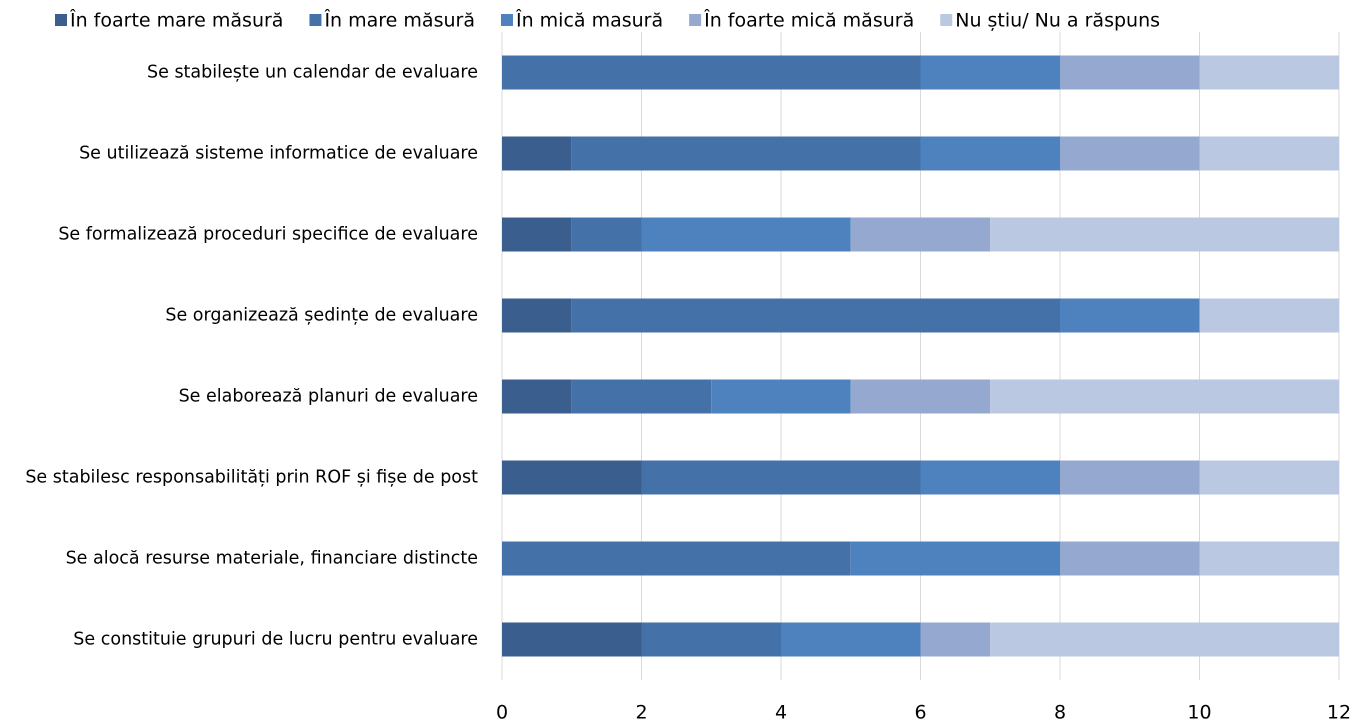  What do you see at coordinates (1057, 21) in the screenshot?
I see `legend-label: Nu știu/ Nu a răspuns` at bounding box center [1057, 21].